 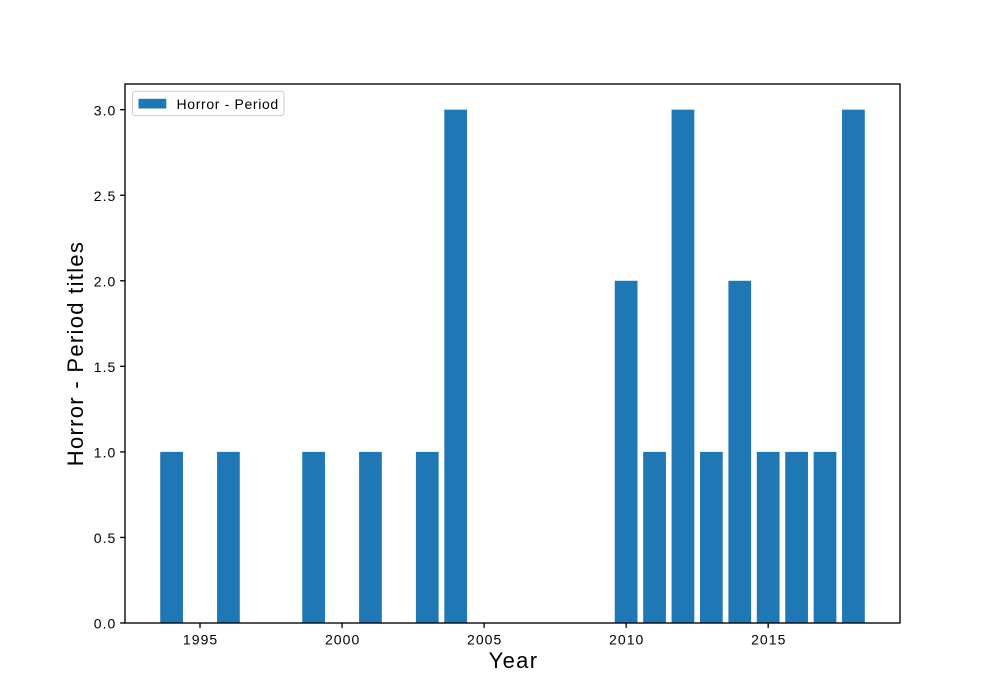 I want to click on svg-text: 1.0, so click(x=105, y=452).